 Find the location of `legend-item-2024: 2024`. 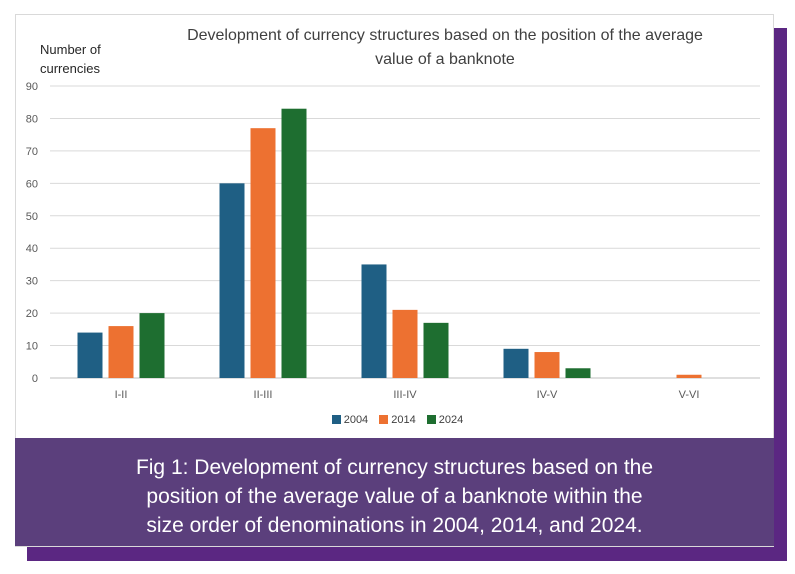

legend-item-2024: 2024 is located at coordinates (445, 420).